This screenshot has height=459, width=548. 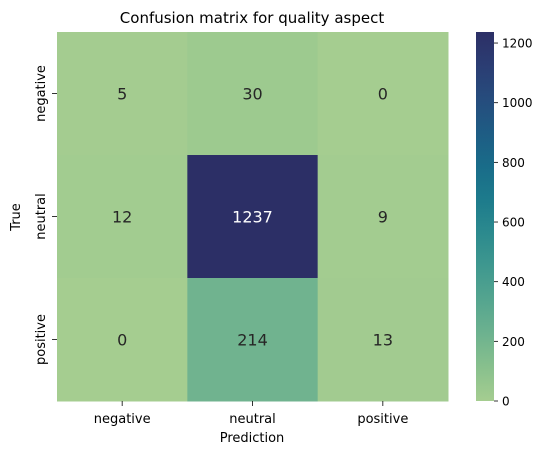 What do you see at coordinates (506, 402) in the screenshot?
I see `colorbar-tick-label: 0` at bounding box center [506, 402].